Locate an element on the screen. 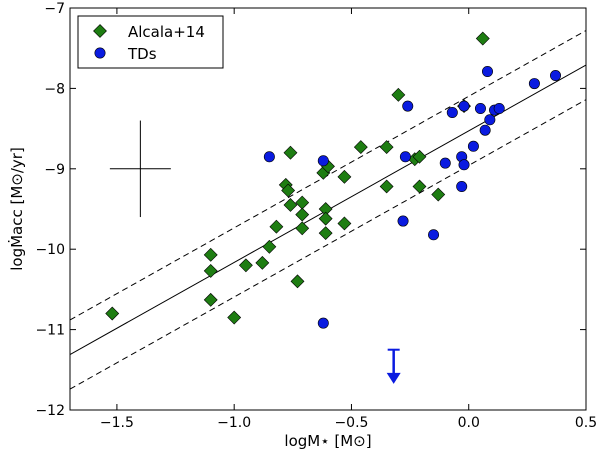  legend: Alcala+14 TDs is located at coordinates (150, 42).